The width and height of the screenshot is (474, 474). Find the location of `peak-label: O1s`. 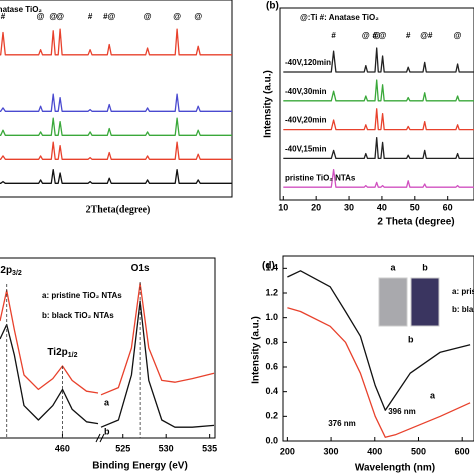

peak-label: O1s is located at coordinates (140, 268).